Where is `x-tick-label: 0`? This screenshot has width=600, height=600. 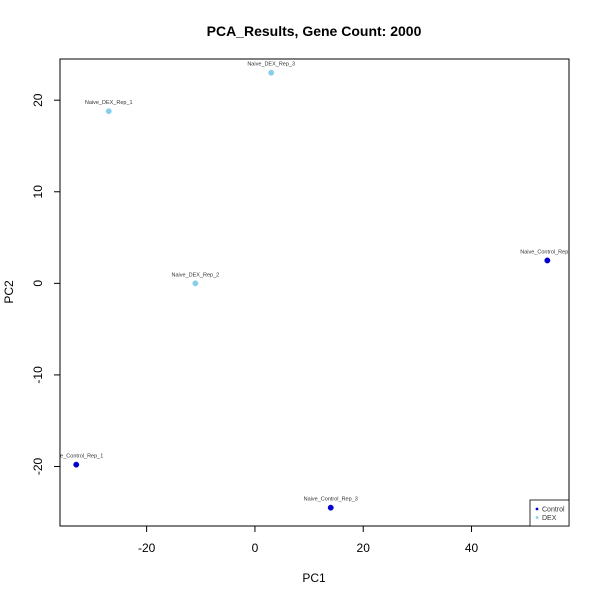
x-tick-label: 0 is located at coordinates (255, 548).